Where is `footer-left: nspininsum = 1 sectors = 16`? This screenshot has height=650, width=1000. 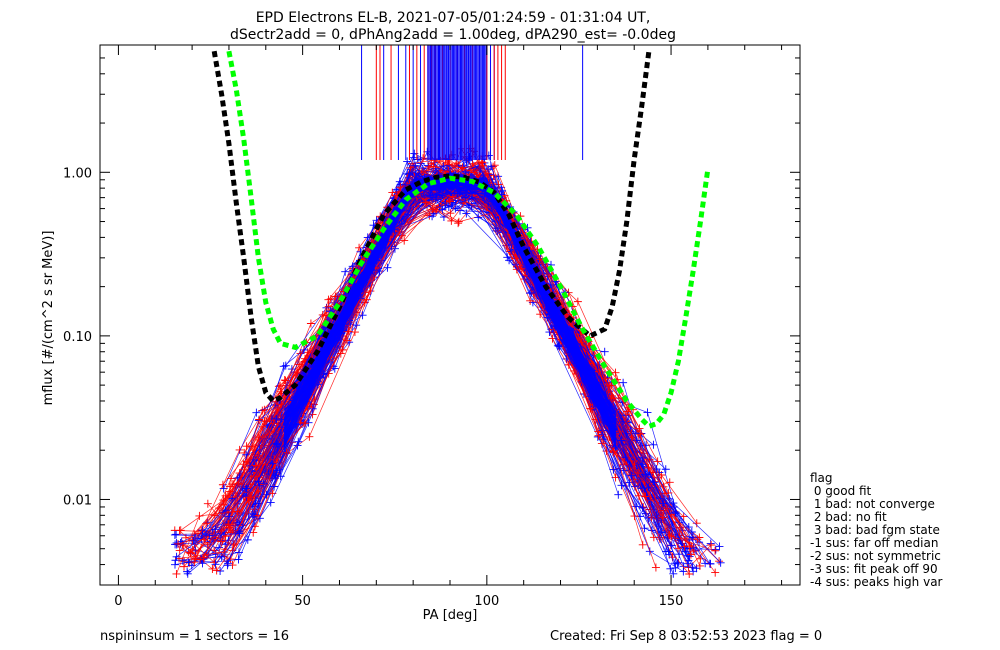
footer-left: nspininsum = 1 sectors = 16 is located at coordinates (194, 636).